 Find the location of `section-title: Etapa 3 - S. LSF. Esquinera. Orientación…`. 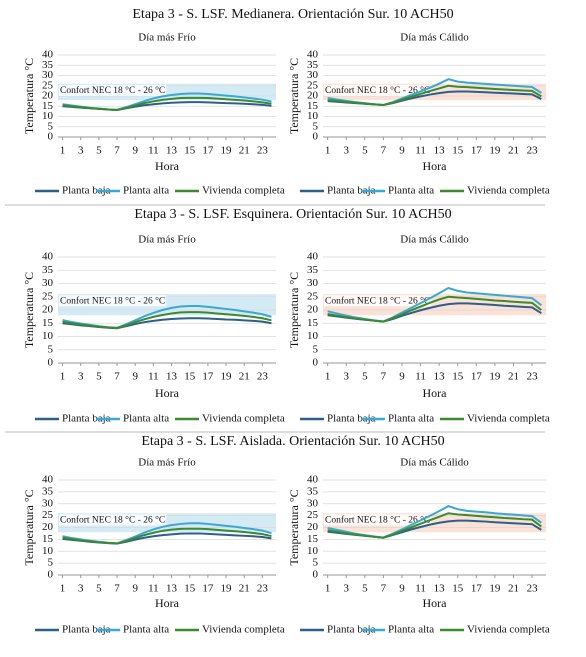

section-title: Etapa 3 - S. LSF. Esquinera. Orientación… is located at coordinates (292, 214).